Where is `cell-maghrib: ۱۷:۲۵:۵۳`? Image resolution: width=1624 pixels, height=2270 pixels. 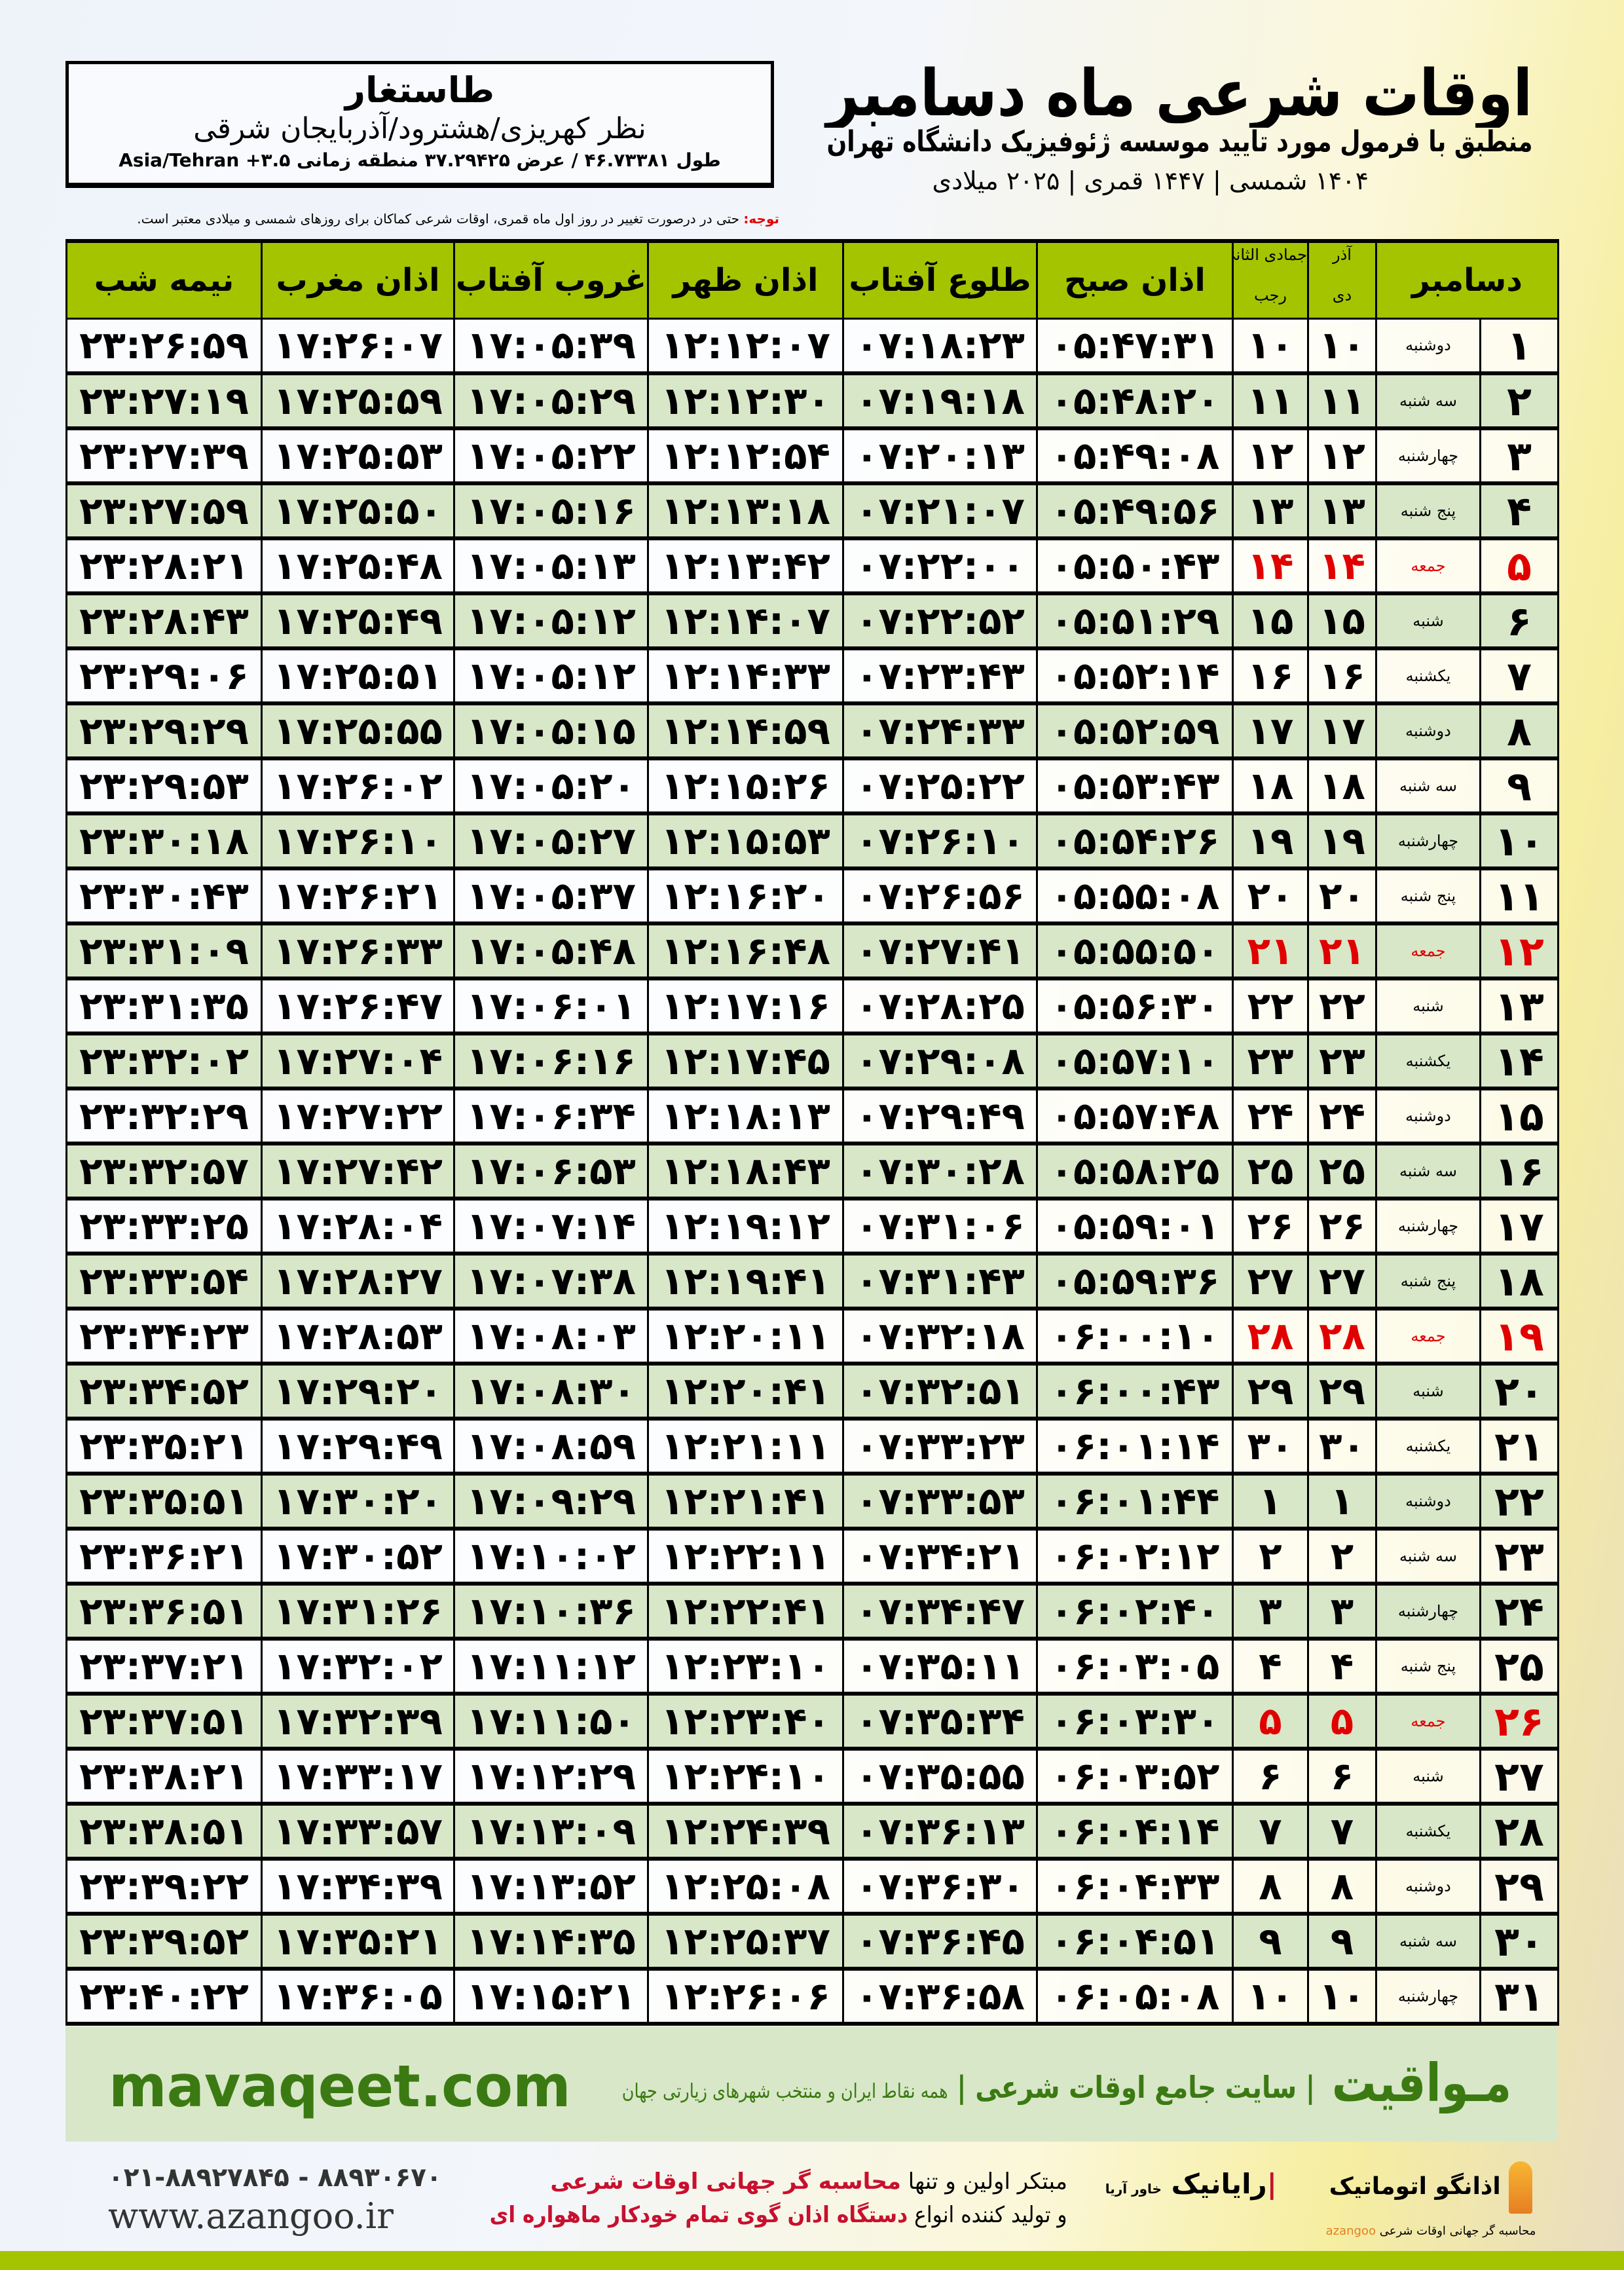 cell-maghrib: ۱۷:۲۵:۵۳ is located at coordinates (358, 456).